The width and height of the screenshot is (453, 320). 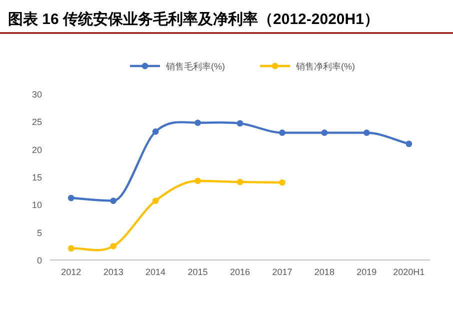 I want to click on chart-title: 图表 16 传统安保业务毛利率及净利率（2012-2020H1）, so click(x=193, y=19).